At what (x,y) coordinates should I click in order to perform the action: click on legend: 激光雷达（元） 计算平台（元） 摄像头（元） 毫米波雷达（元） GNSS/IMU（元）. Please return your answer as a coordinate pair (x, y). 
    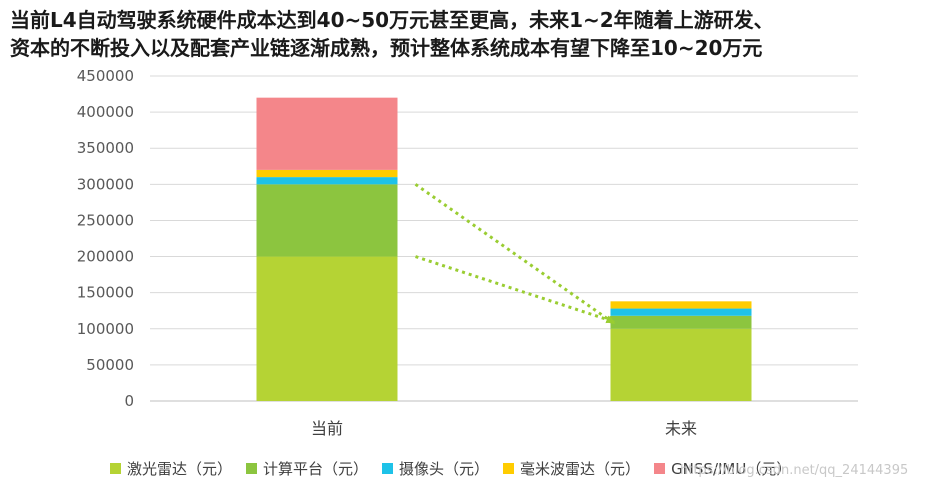
    Looking at the image, I should click on (450, 468).